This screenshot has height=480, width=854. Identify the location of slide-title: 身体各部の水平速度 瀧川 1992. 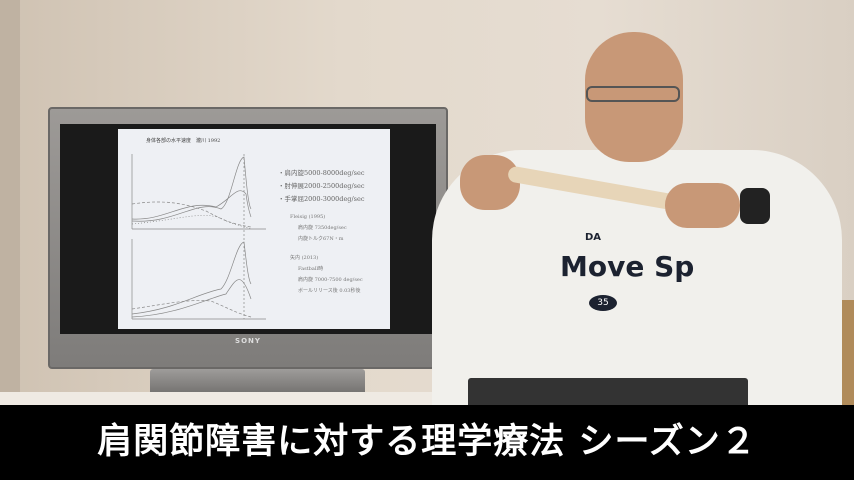
(183, 141).